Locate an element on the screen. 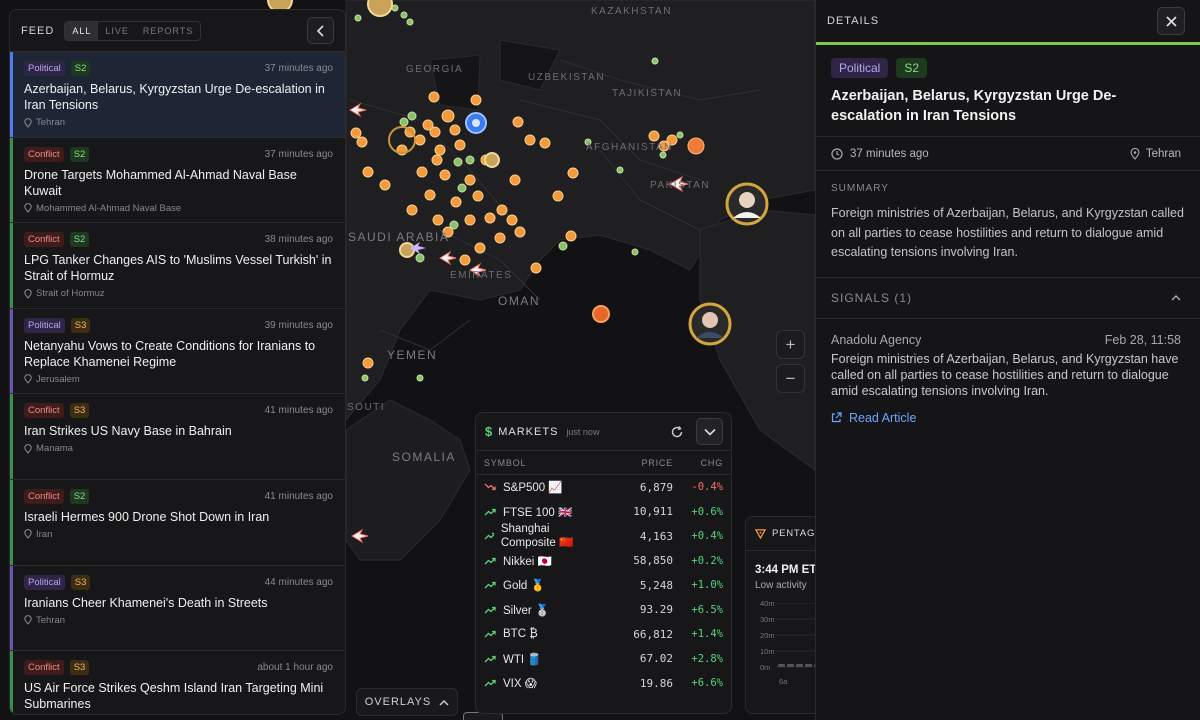 The width and height of the screenshot is (1200, 720). map-label-georgia: GEORGIA is located at coordinates (435, 69).